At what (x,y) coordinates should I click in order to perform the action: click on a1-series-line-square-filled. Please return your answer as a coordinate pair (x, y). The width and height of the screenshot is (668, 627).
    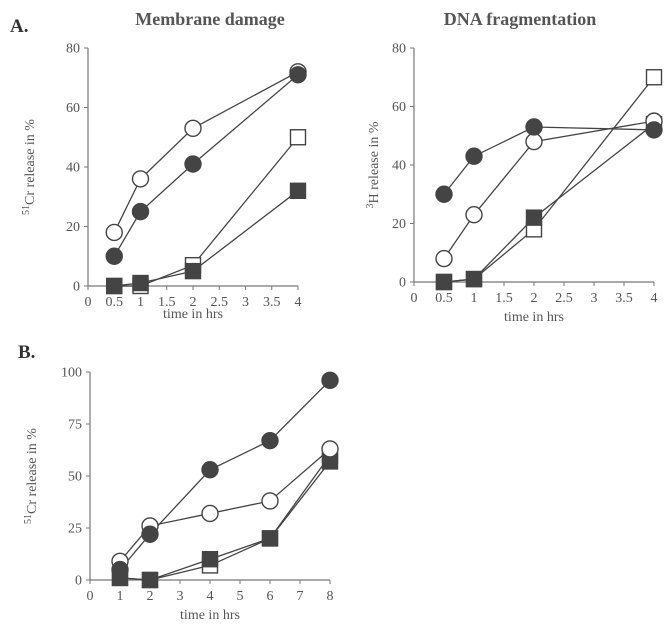
    Looking at the image, I should click on (206, 238).